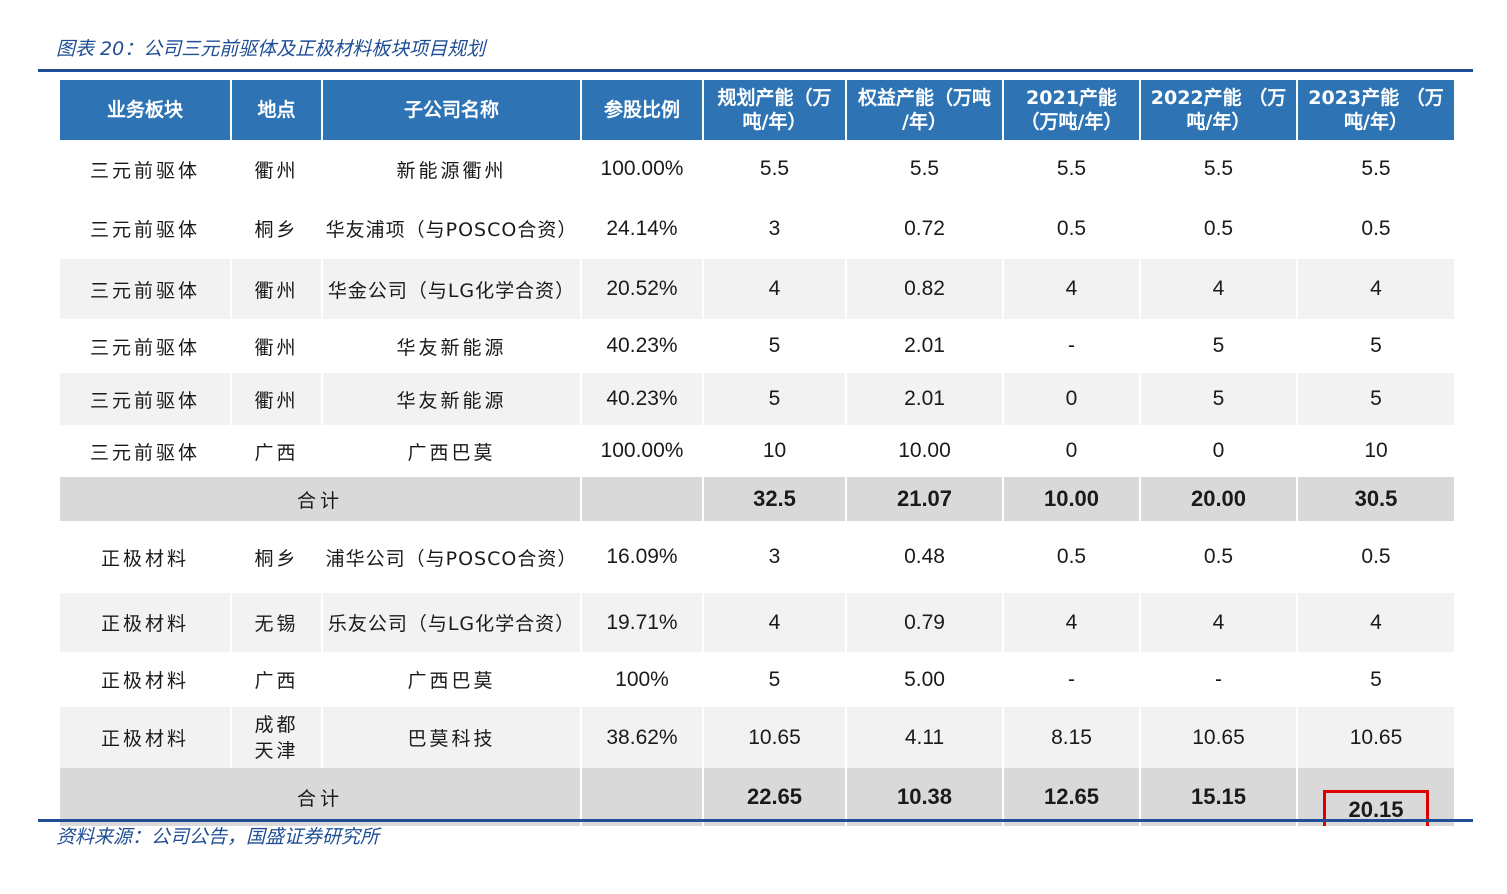 The image size is (1507, 894). Describe the element at coordinates (276, 737) in the screenshot. I see `cell-location: 成都 天津` at that location.